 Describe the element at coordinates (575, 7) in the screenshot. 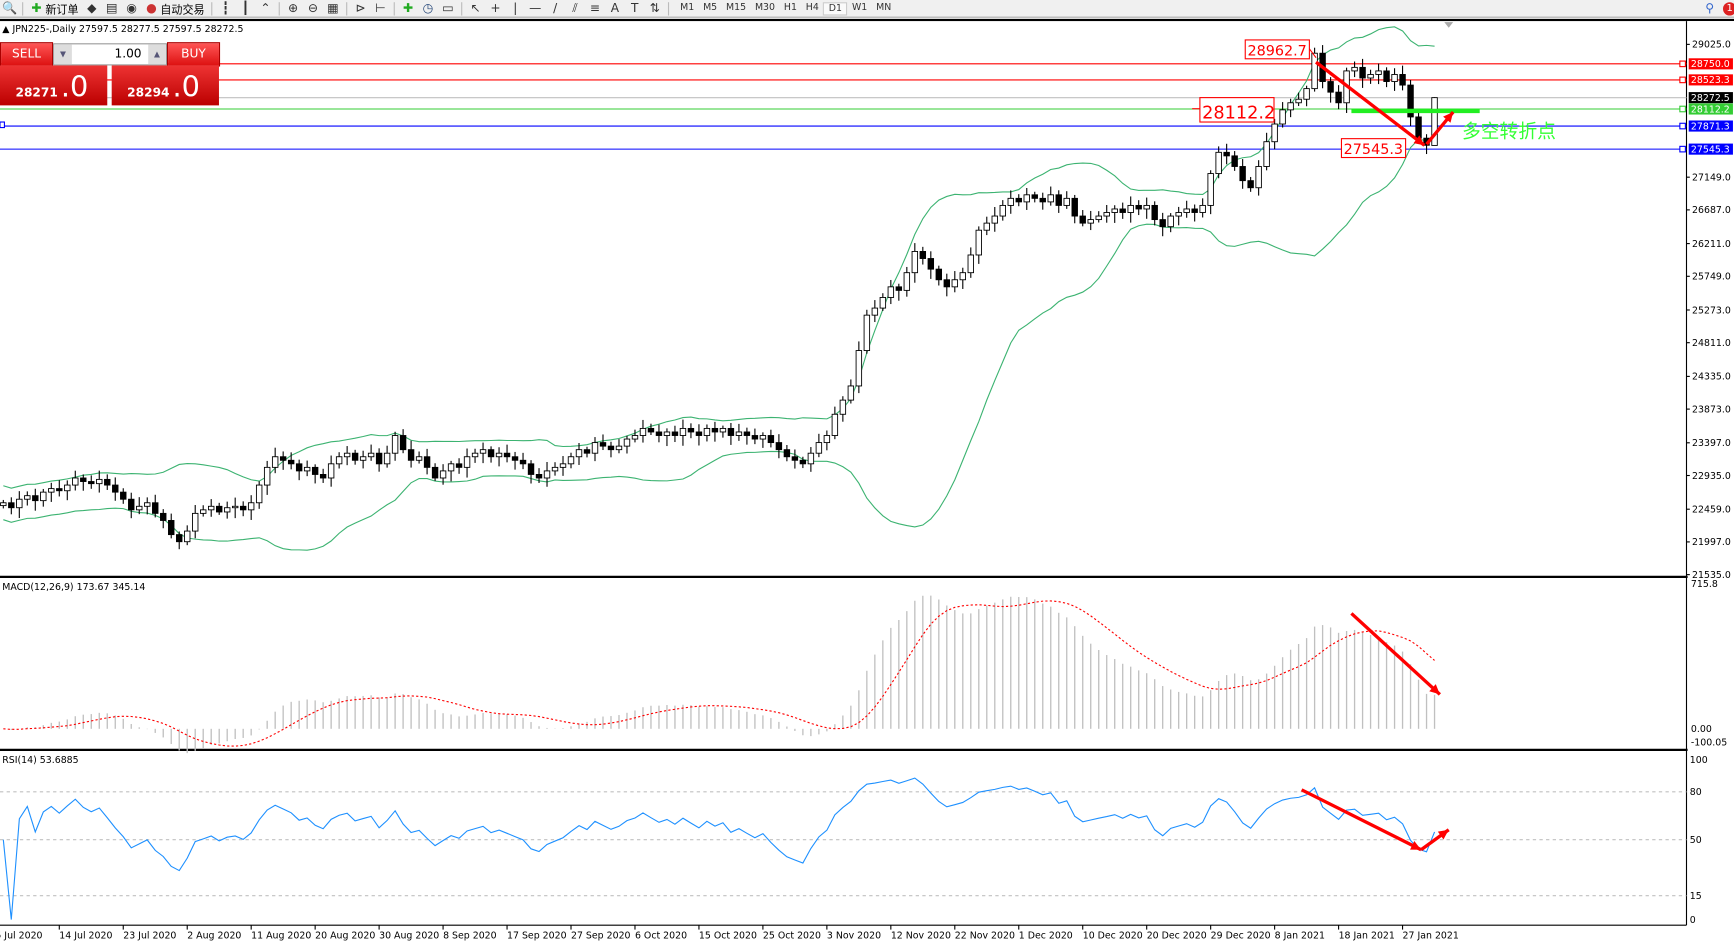

I see `channel-icon: ⫽` at that location.